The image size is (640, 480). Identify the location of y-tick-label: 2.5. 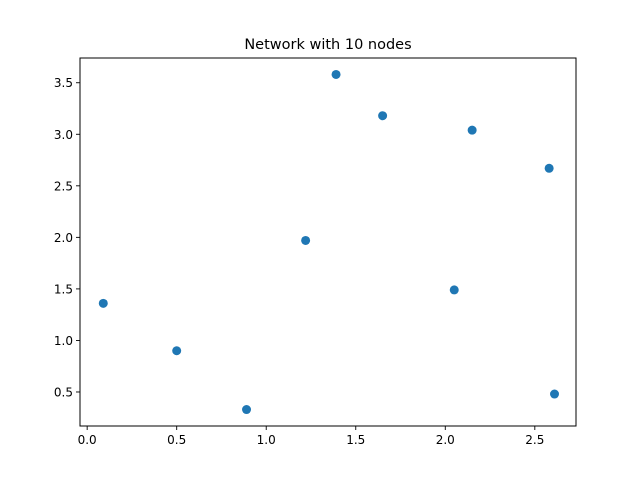
(63, 186).